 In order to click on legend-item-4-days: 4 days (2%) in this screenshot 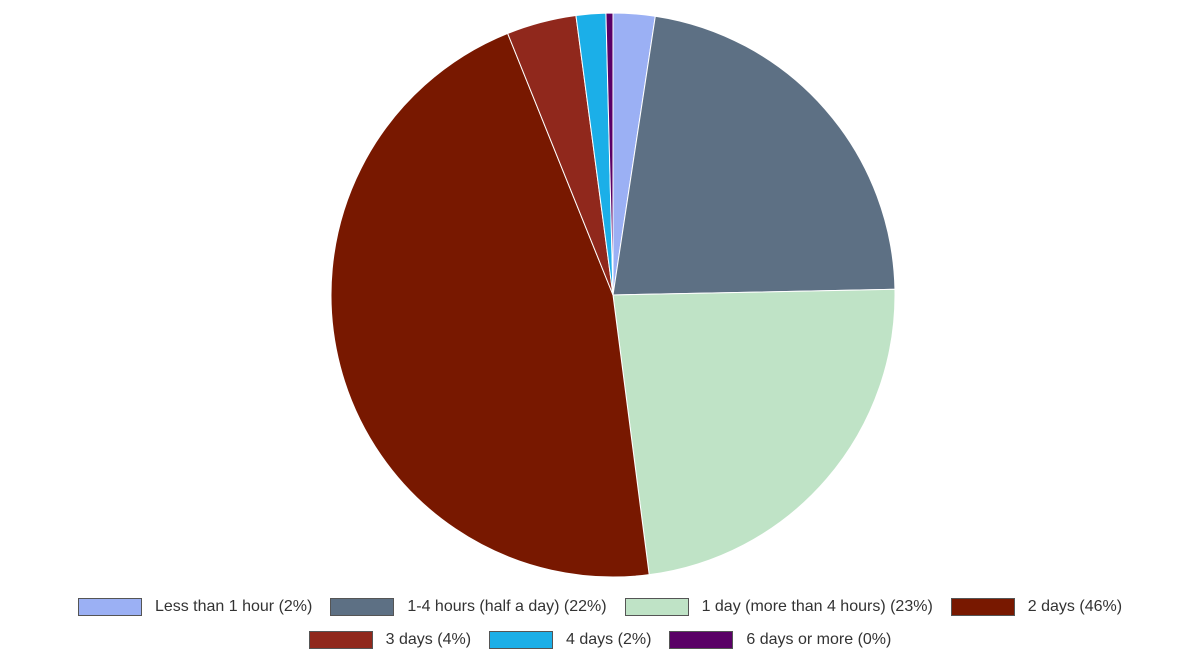, I will do `click(570, 640)`.